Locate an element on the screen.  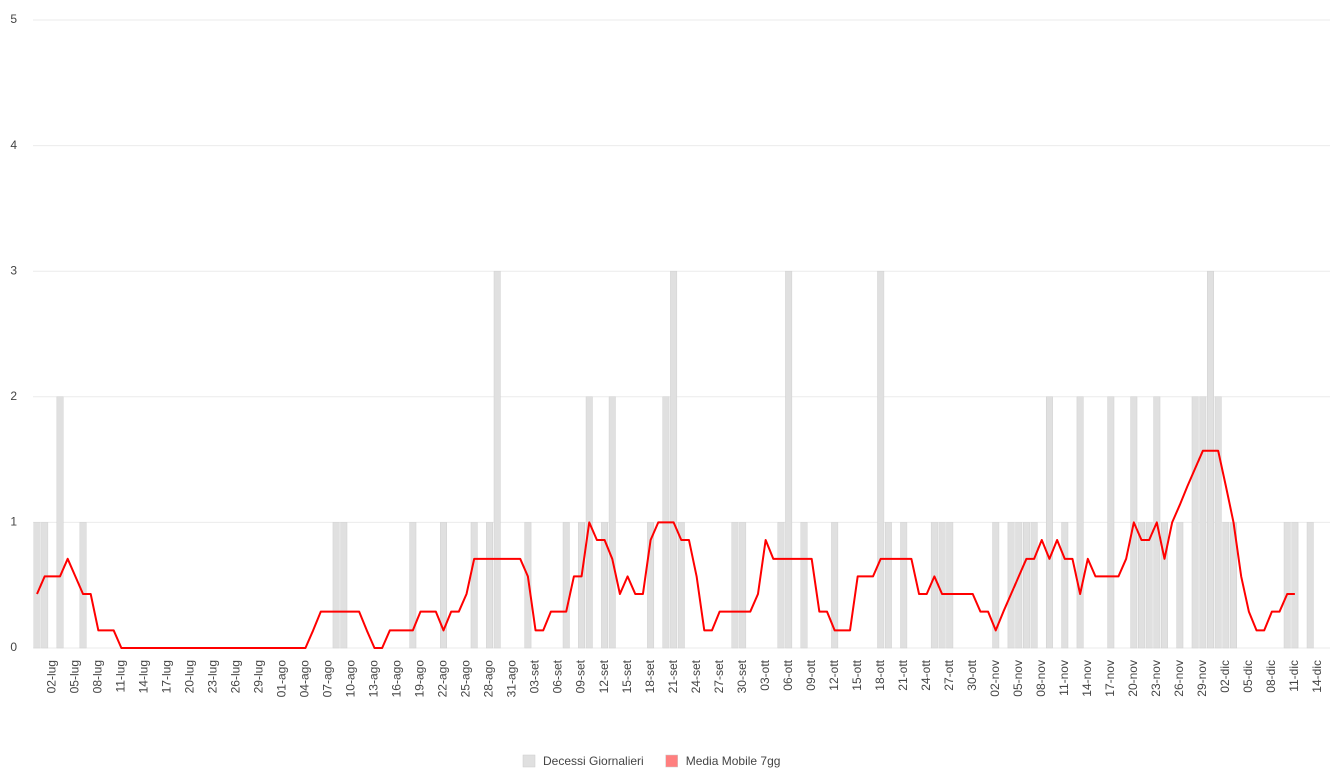
x-tick-label: 07-ago is located at coordinates (328, 679).